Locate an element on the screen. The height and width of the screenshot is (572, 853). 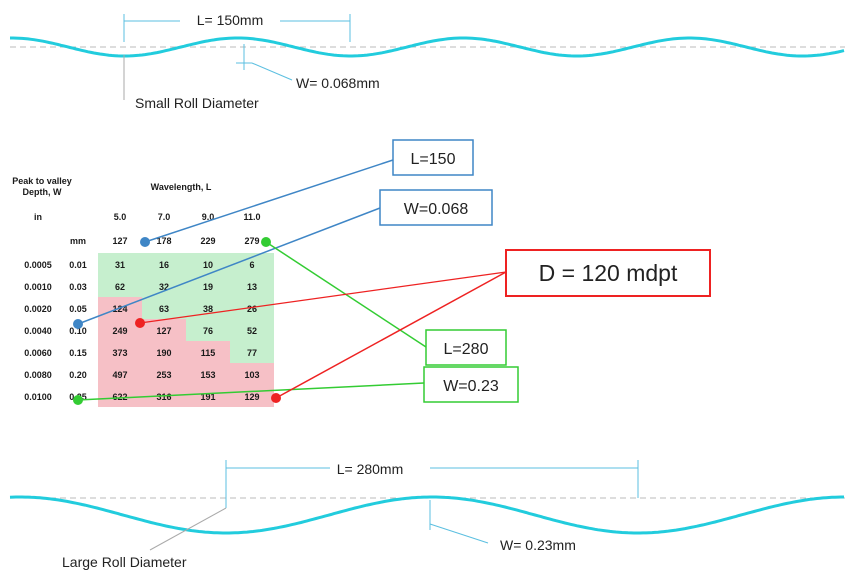
callout-w023-box is located at coordinates (471, 384).